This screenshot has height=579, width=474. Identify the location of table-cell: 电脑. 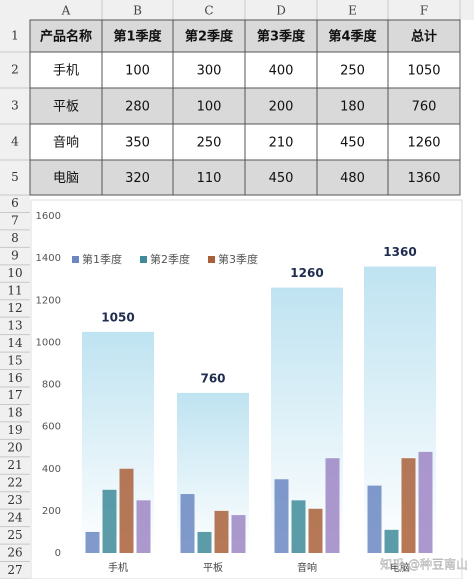
(66, 178).